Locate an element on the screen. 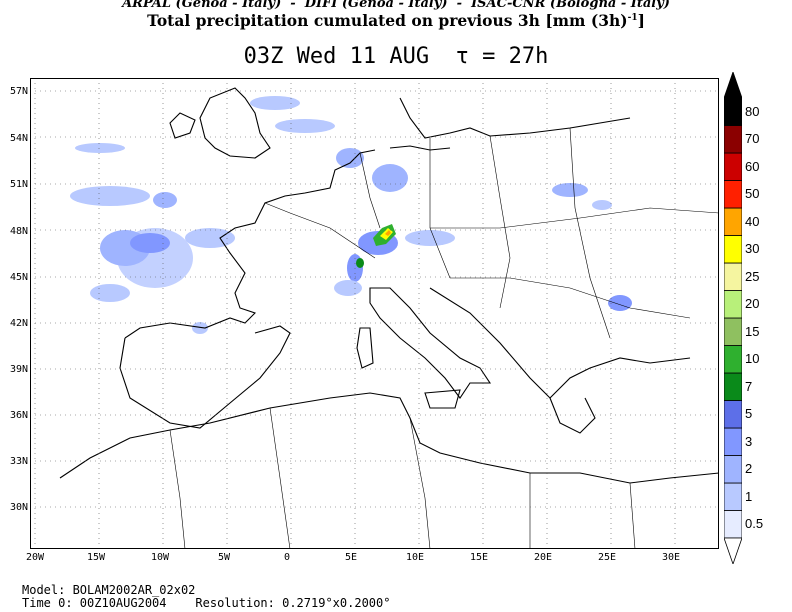 This screenshot has height=612, width=792. colorbar-label-2: 2 is located at coordinates (749, 469).